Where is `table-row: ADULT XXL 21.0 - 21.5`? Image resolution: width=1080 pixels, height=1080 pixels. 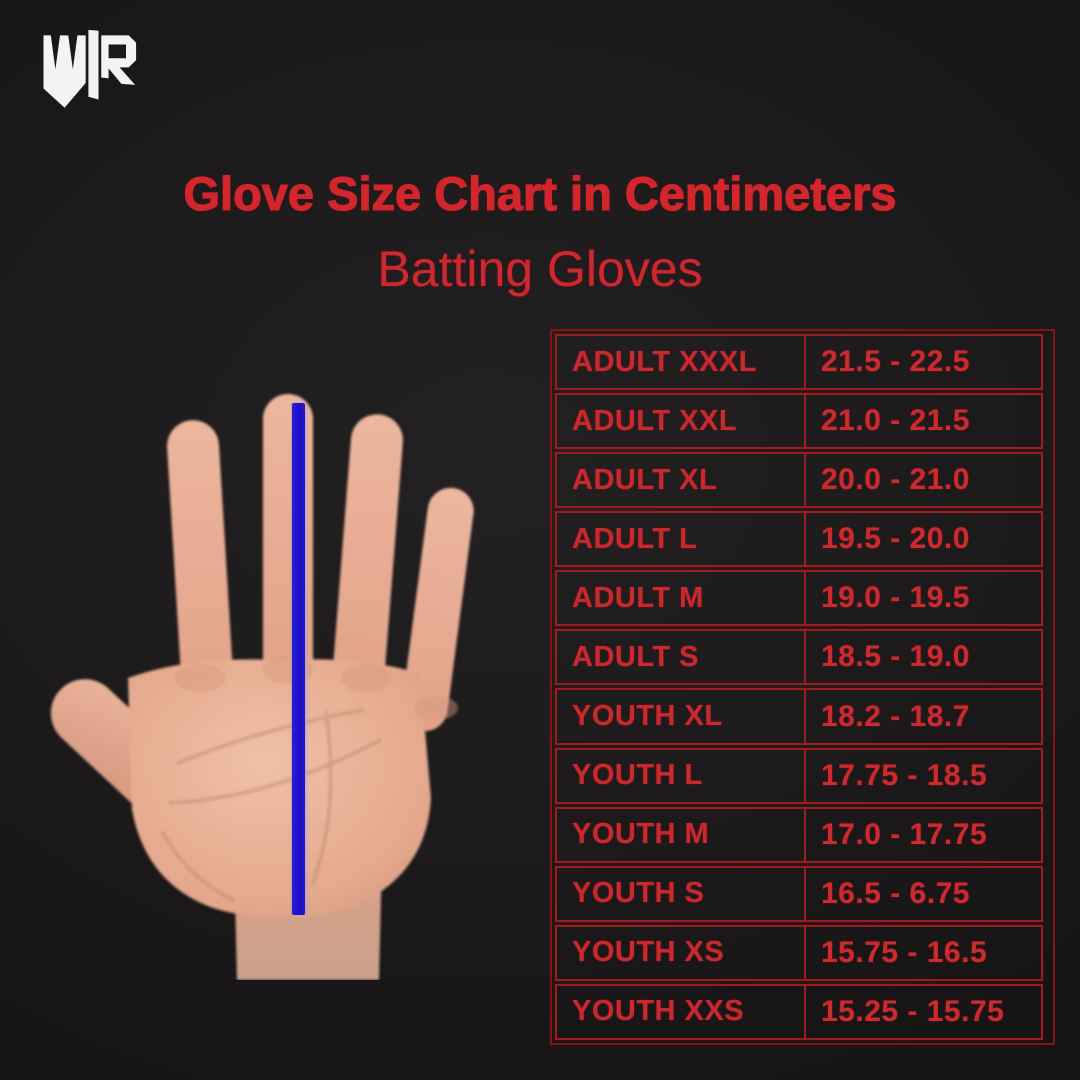
table-row: ADULT XXL 21.0 - 21.5 is located at coordinates (799, 421).